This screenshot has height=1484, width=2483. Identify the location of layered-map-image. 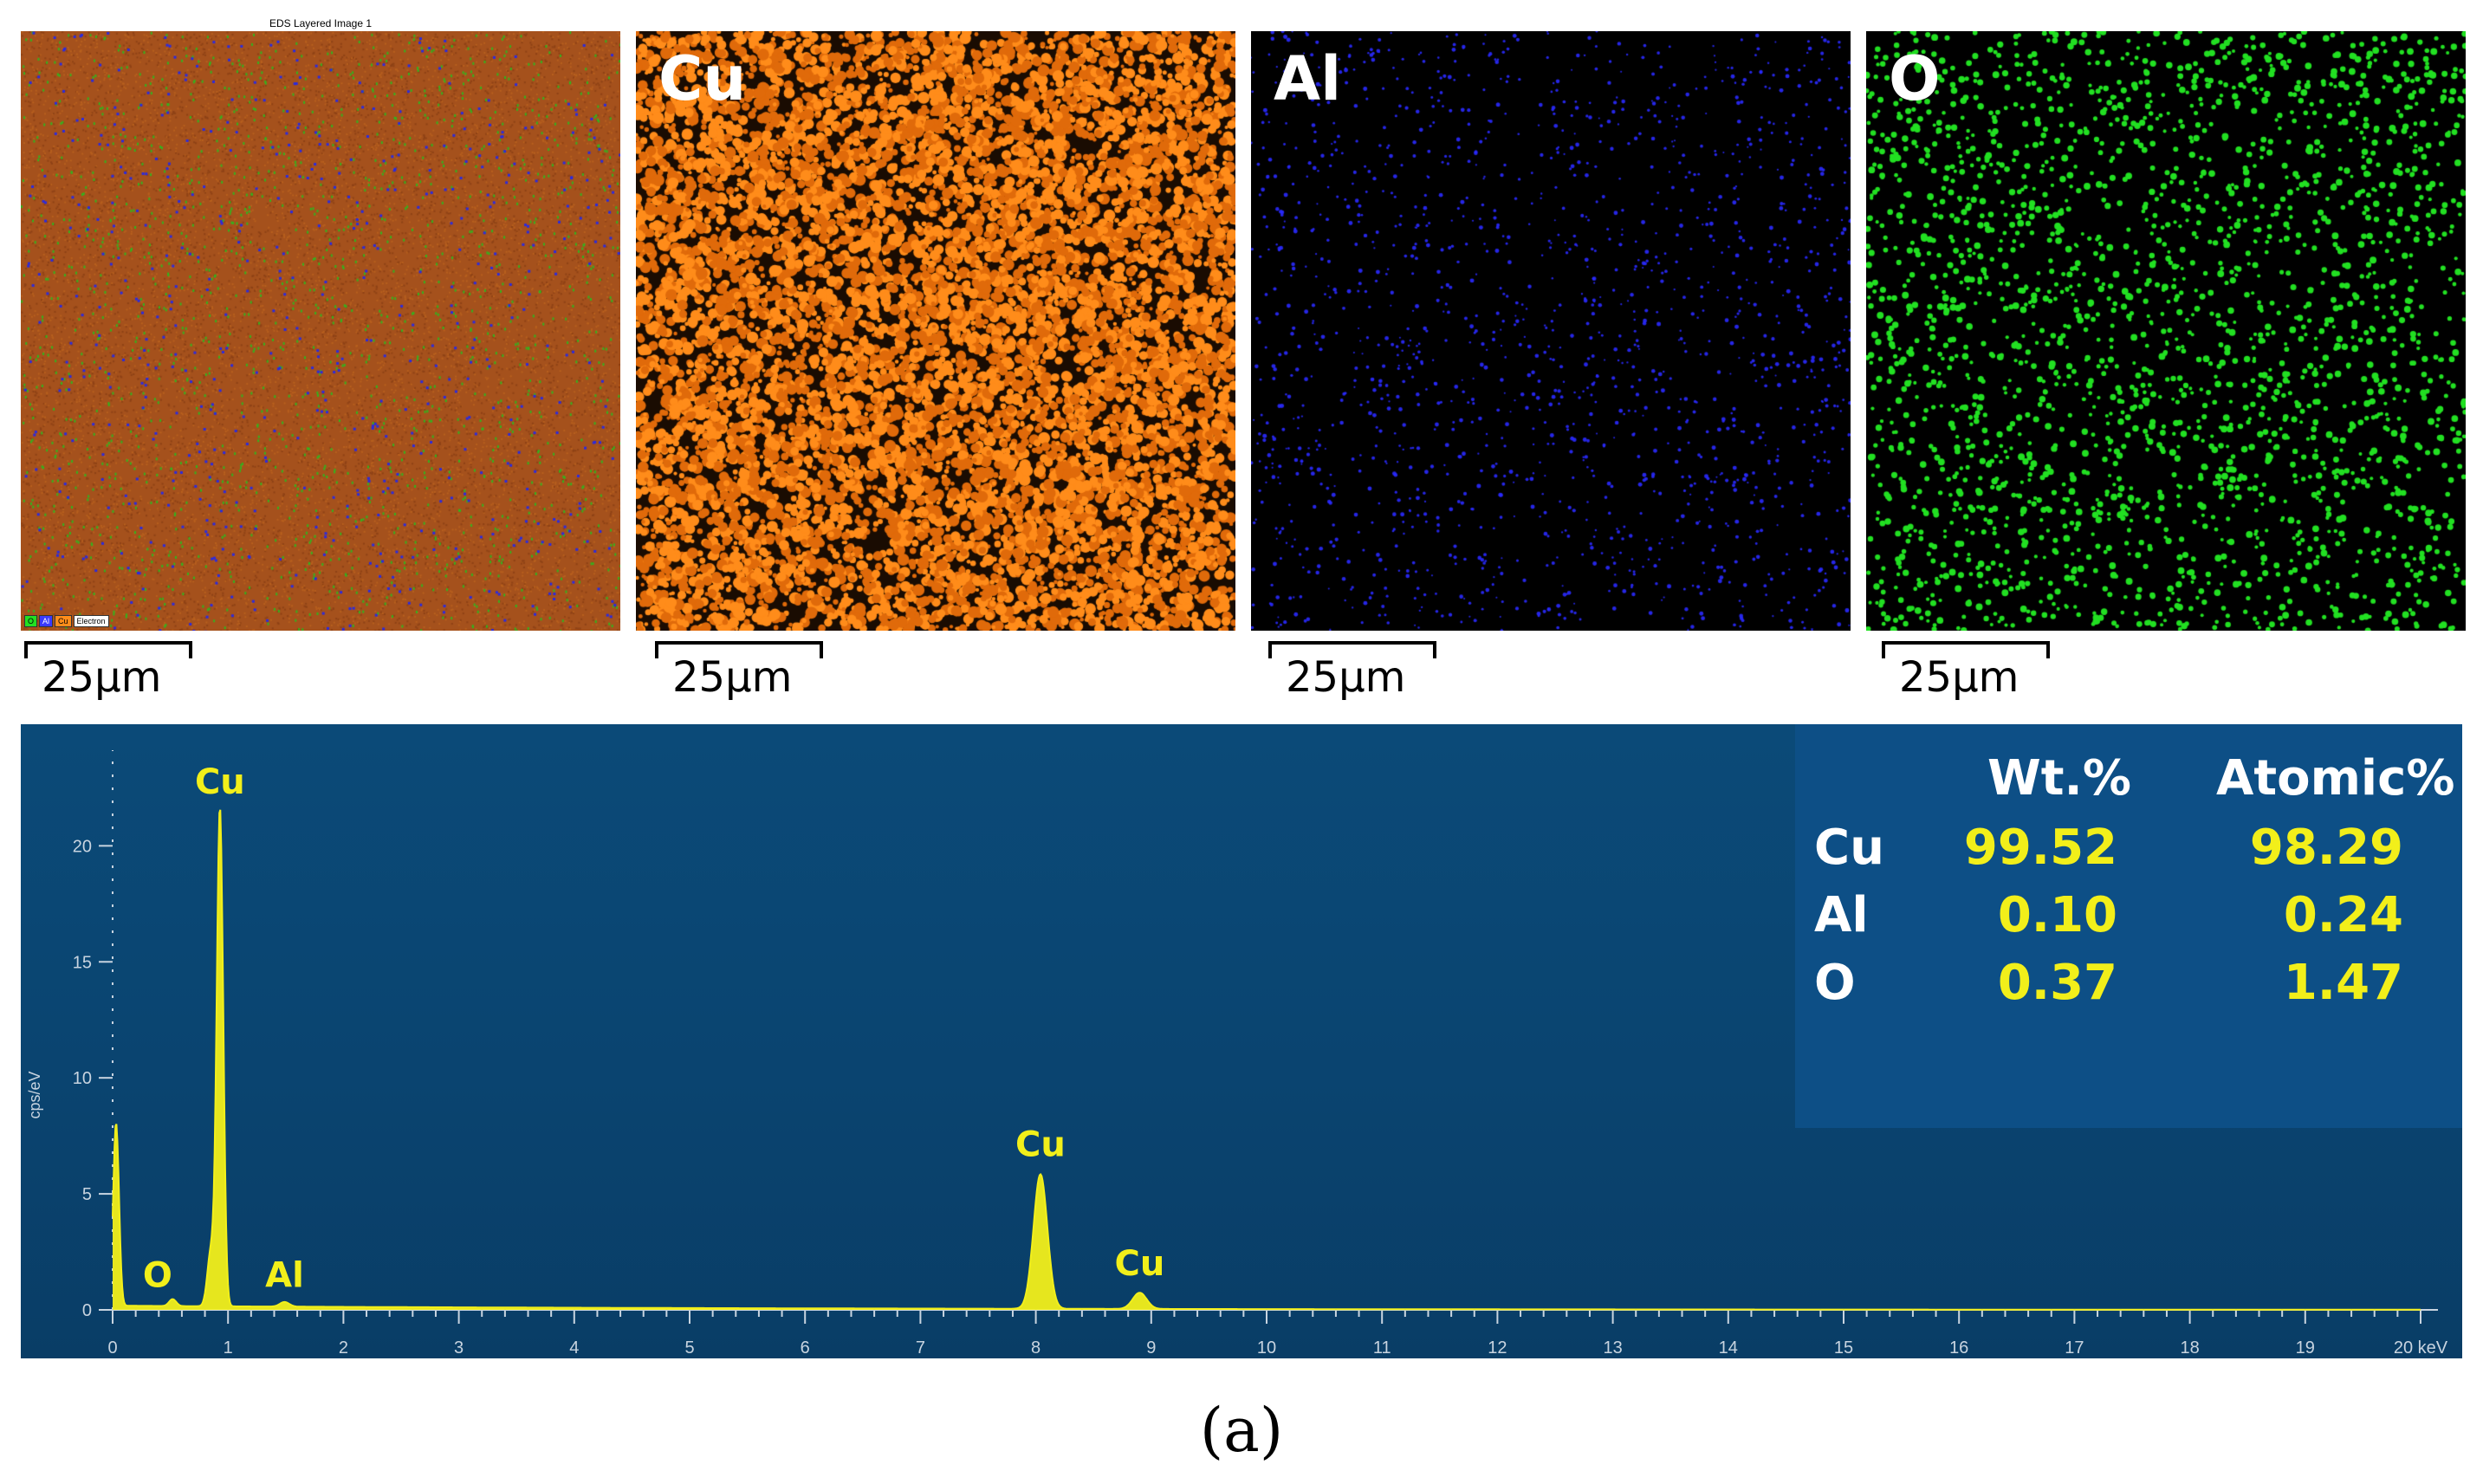
(320, 331).